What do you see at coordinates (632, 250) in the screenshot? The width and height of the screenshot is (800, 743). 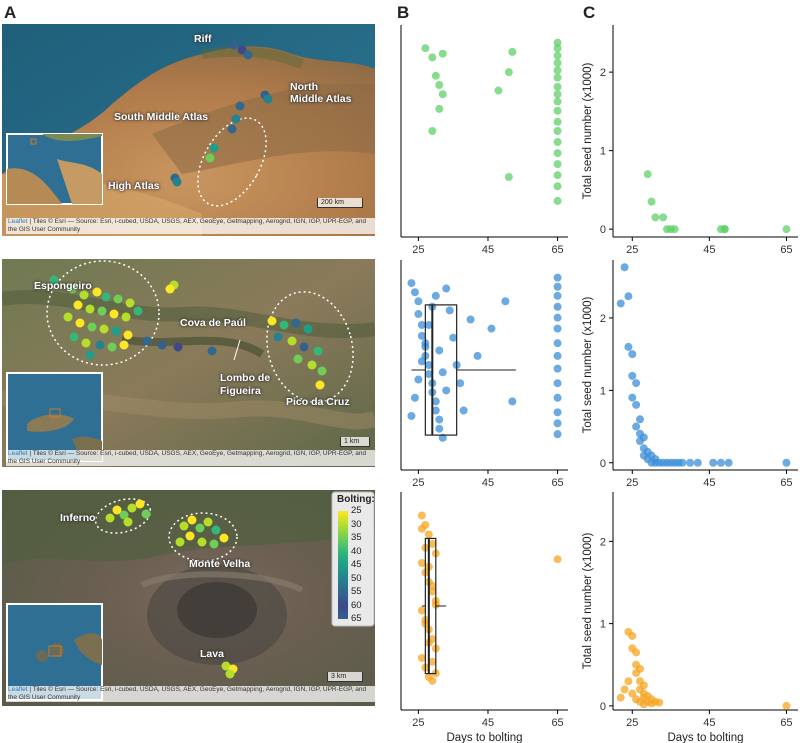 I see `x-tick-label: 25` at bounding box center [632, 250].